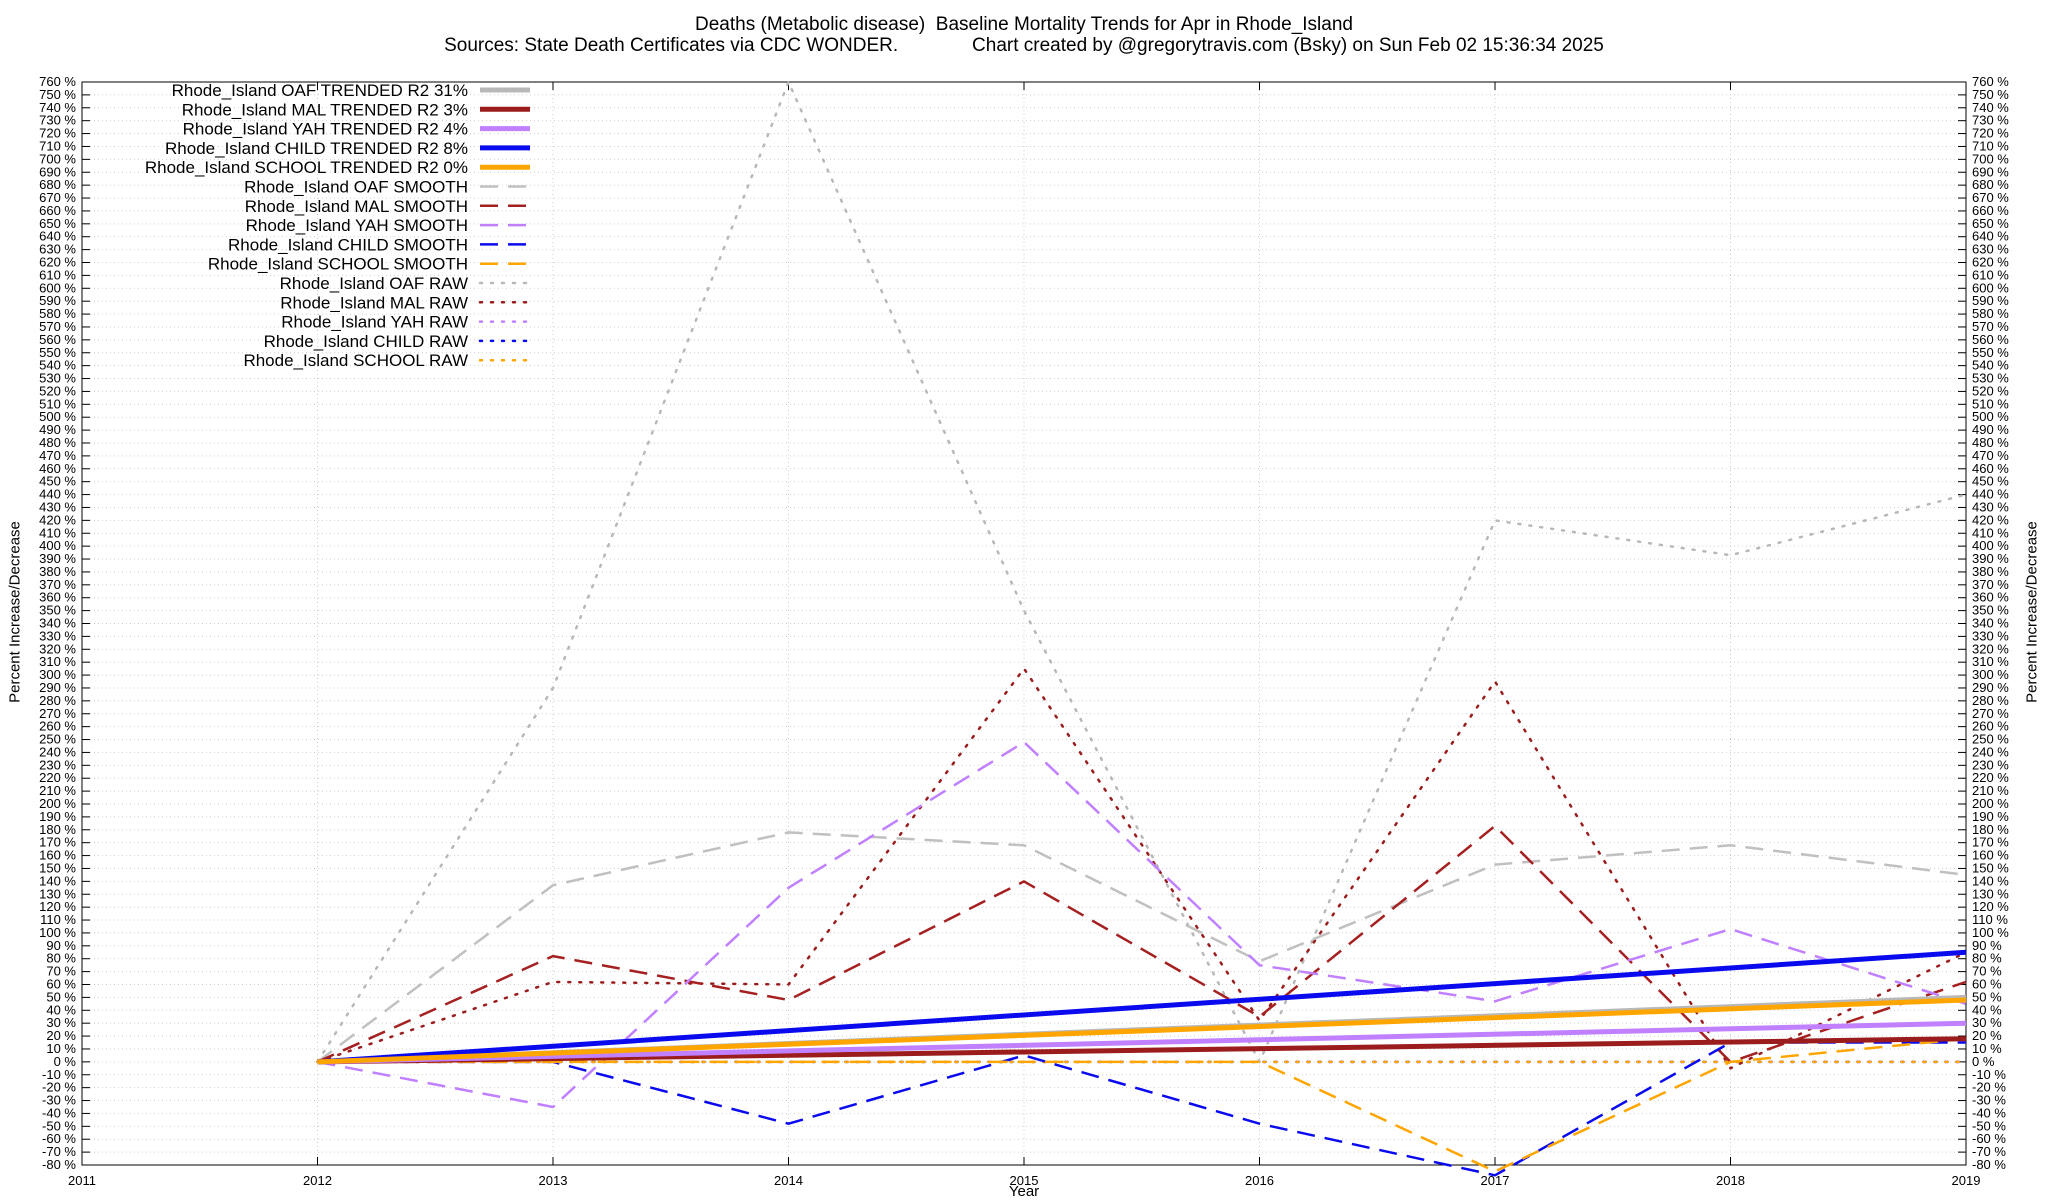  What do you see at coordinates (1990, 262) in the screenshot?
I see `y-tick-label-right: 620 %` at bounding box center [1990, 262].